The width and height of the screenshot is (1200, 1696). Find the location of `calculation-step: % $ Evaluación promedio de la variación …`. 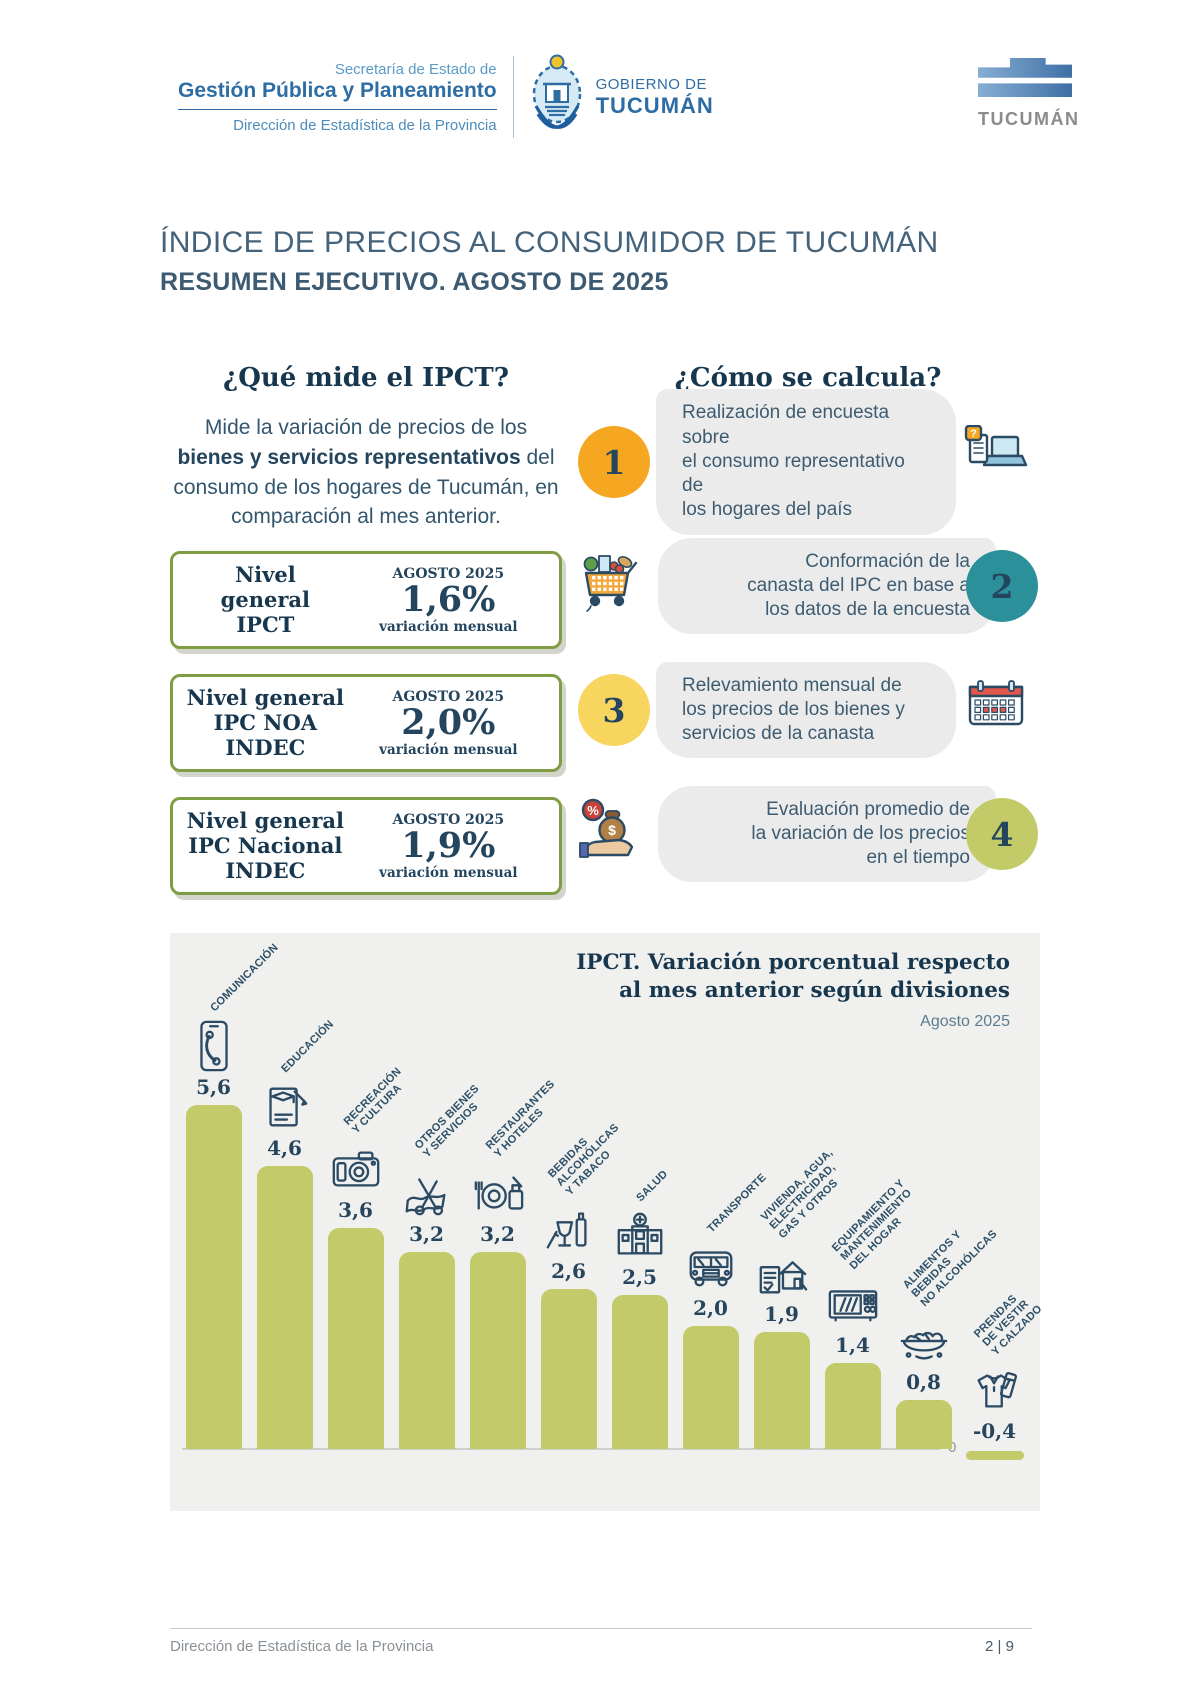

calculation-step: % $ Evaluación promedio de la variación … is located at coordinates (808, 834).